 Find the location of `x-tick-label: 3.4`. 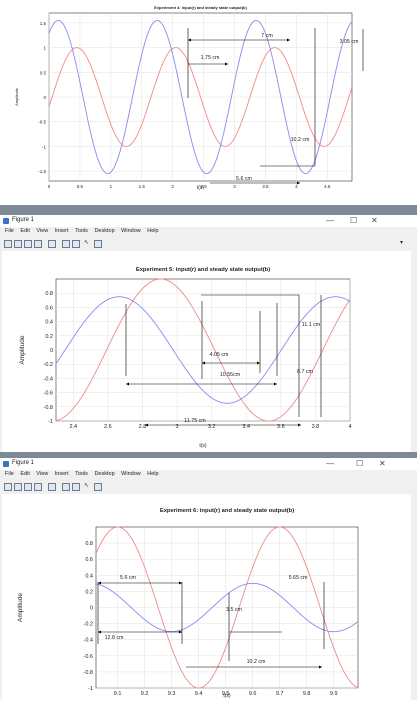

x-tick-label: 3.4 is located at coordinates (246, 427).